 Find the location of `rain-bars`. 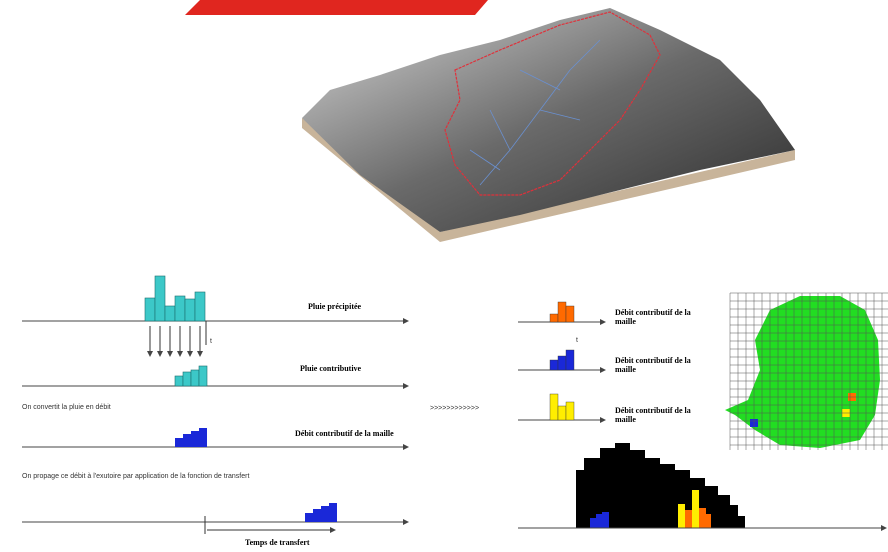

rain-bars is located at coordinates (175, 298).